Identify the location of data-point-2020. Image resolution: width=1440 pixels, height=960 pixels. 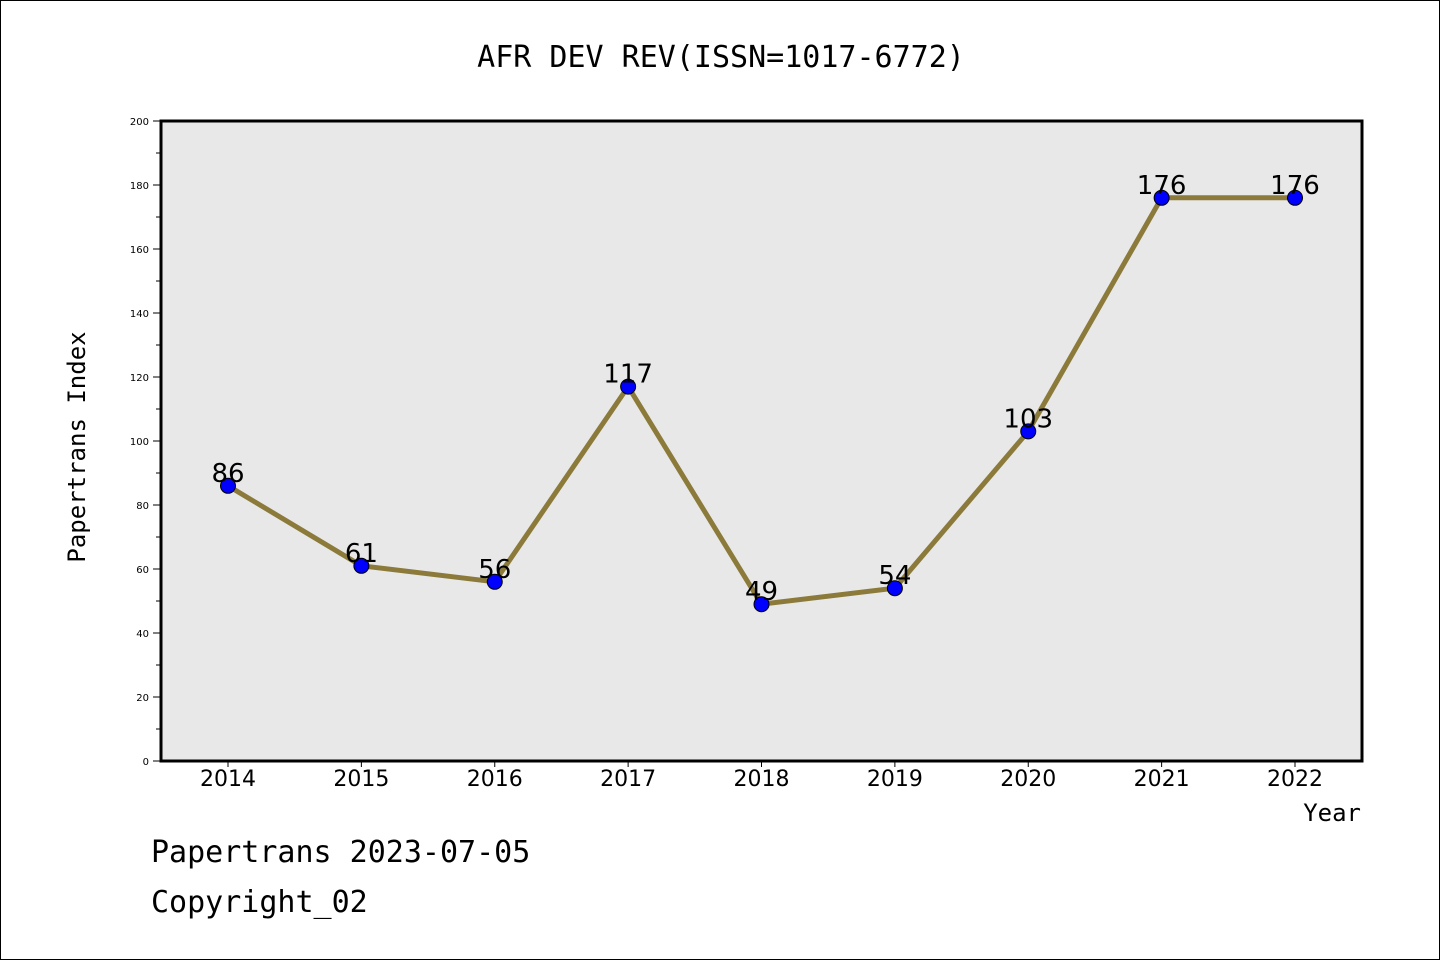
(1028, 431).